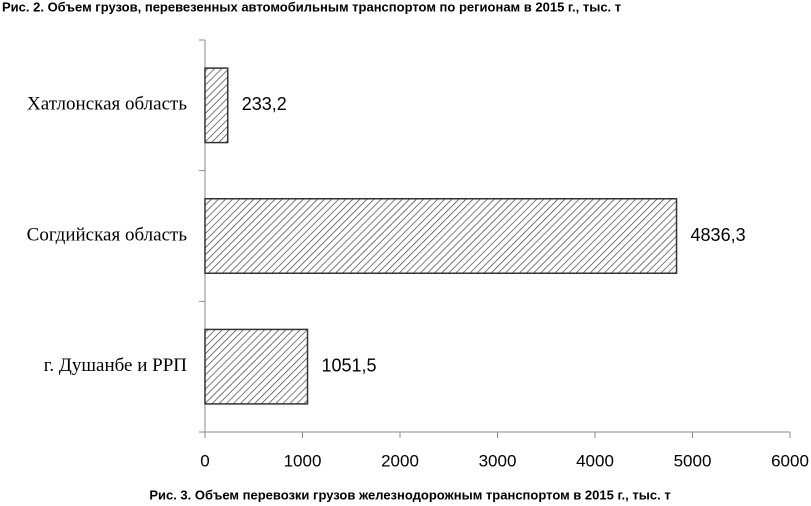 This screenshot has width=811, height=506. Describe the element at coordinates (718, 235) in the screenshot. I see `value-label: 4836,3` at that location.